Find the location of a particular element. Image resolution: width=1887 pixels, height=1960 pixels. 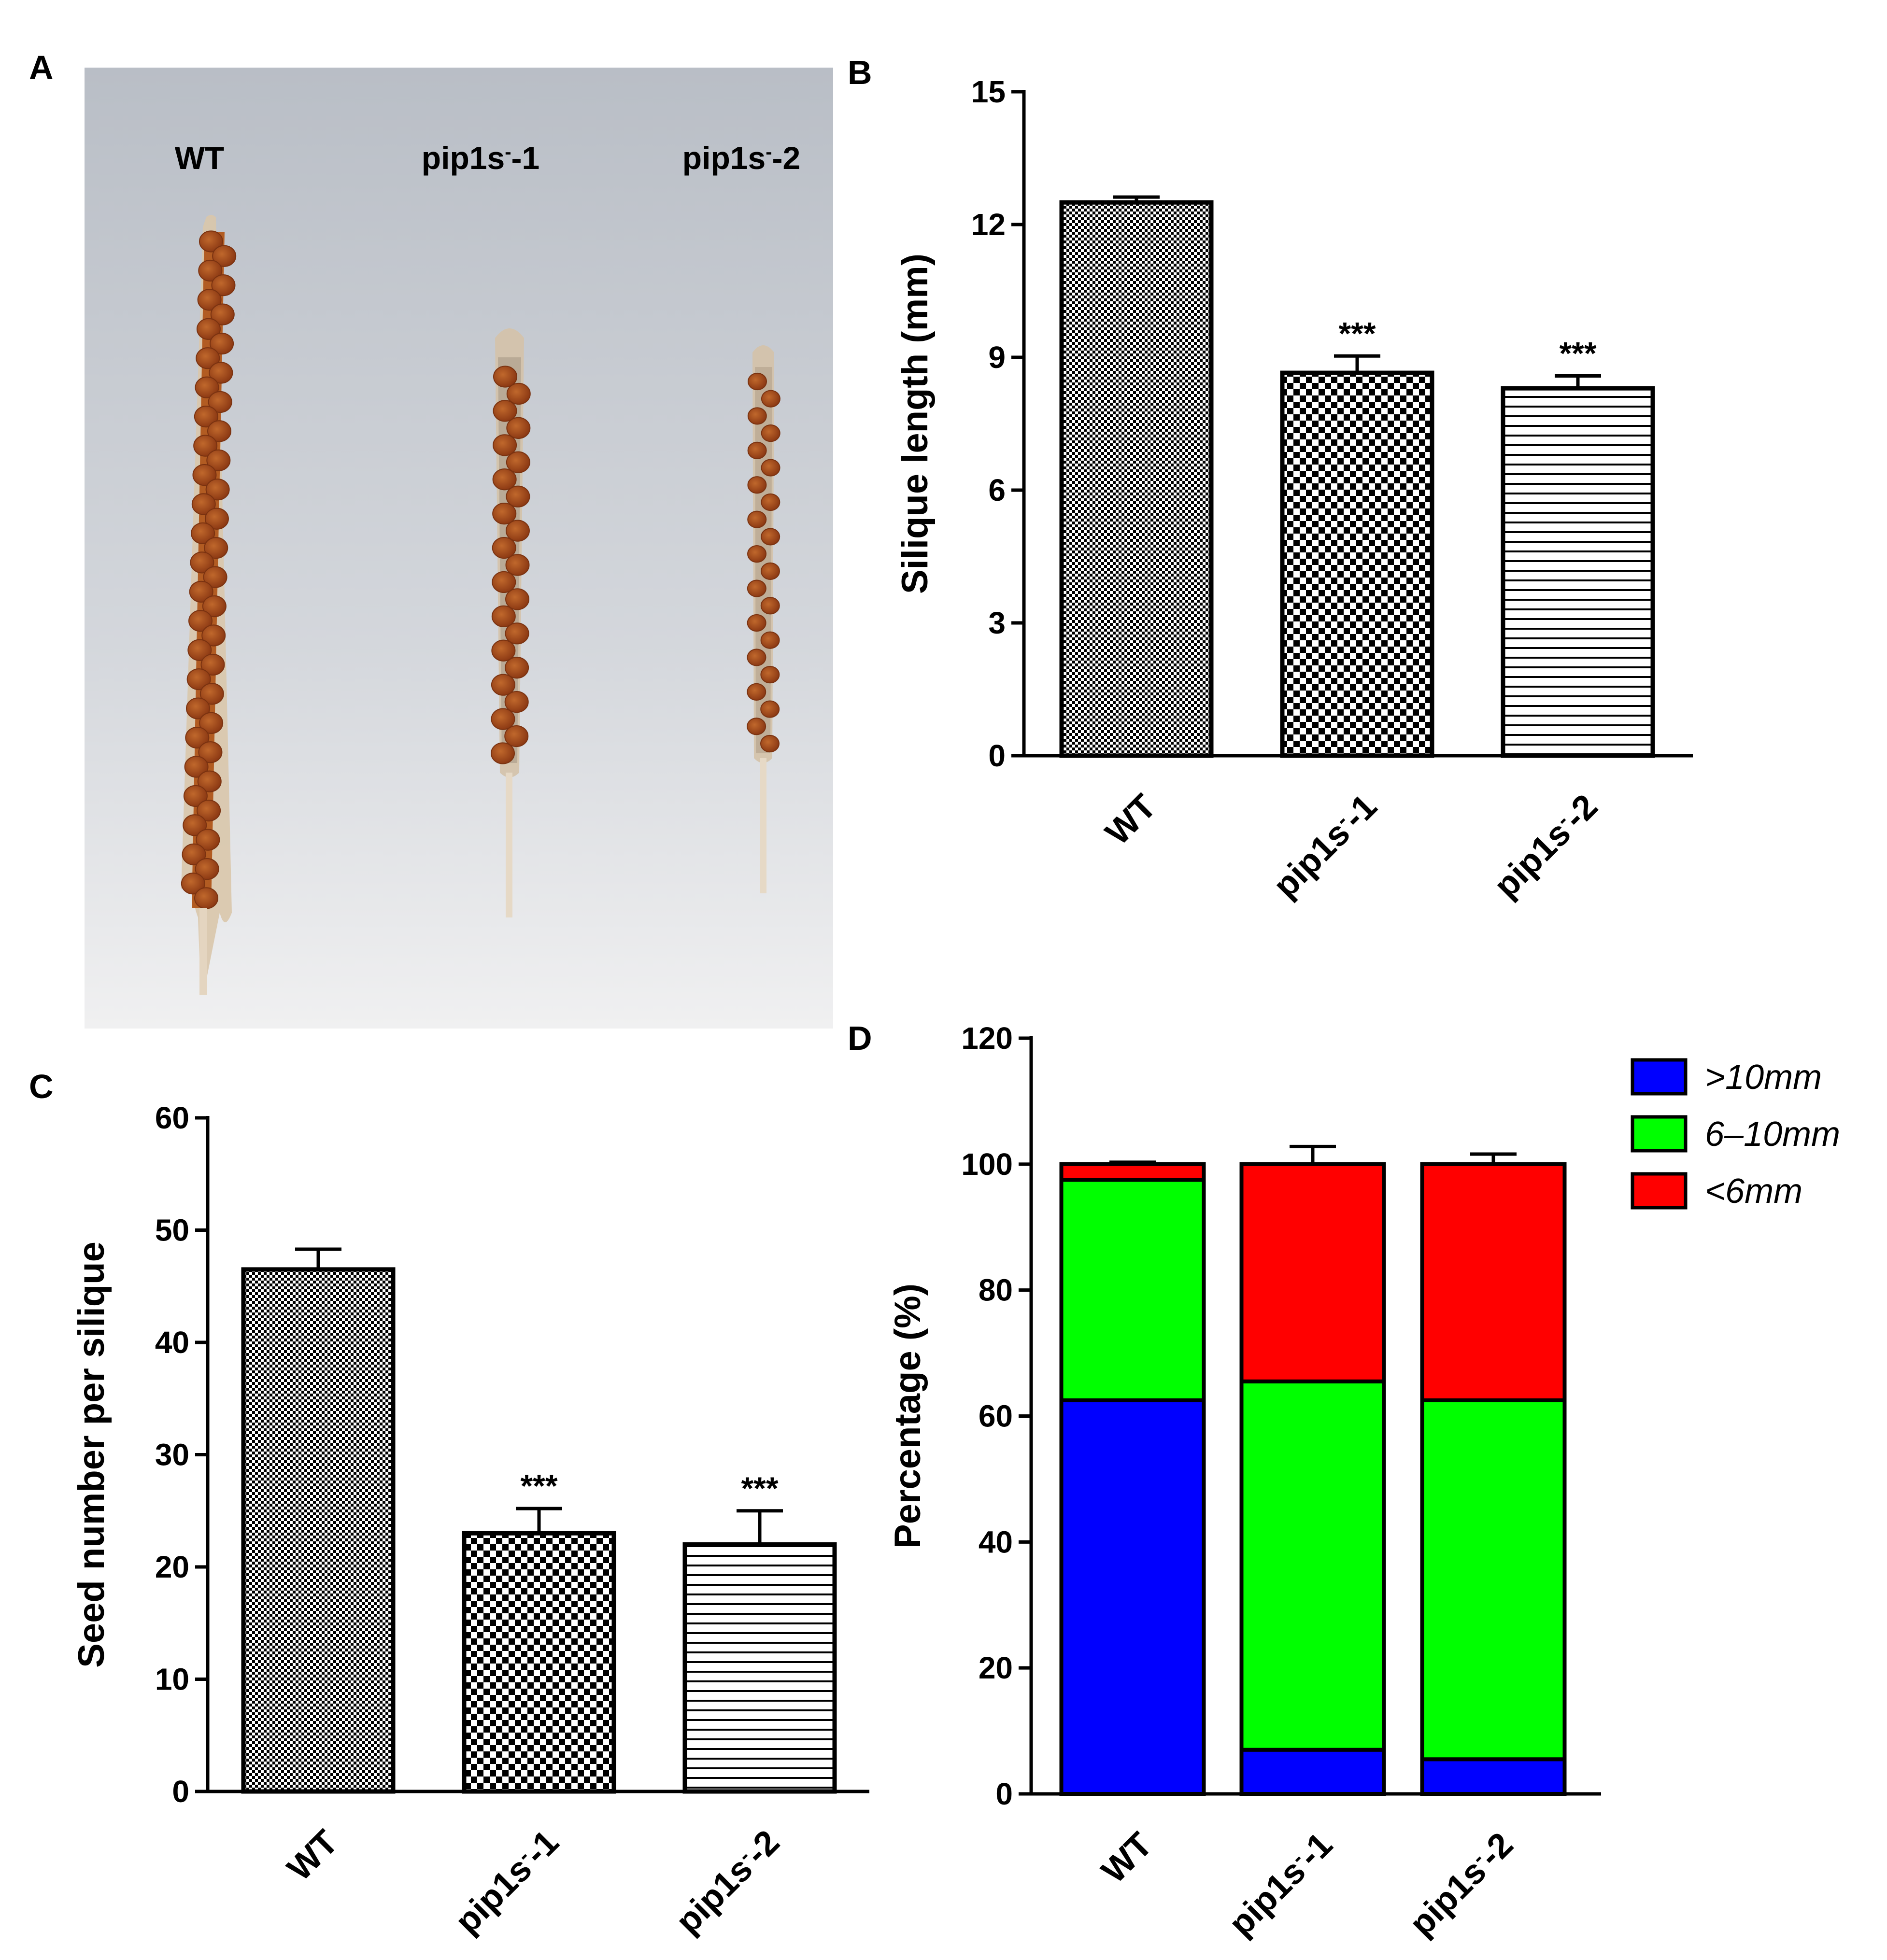

y-axis-label: Seed number per silique is located at coordinates (91, 1454).